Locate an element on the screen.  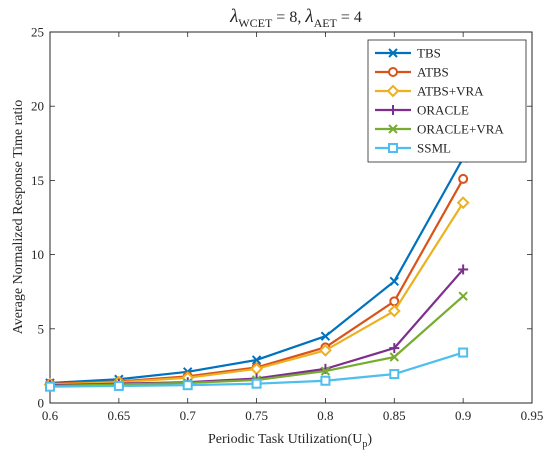
legend-item-oracle-vra: ORACLE+VRA is located at coordinates (439, 129).